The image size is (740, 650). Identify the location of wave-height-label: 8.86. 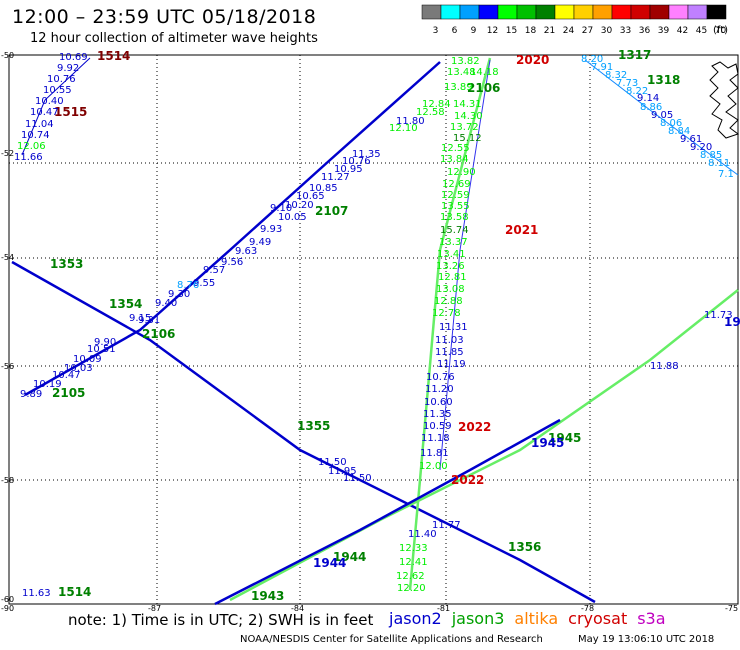
(651, 107).